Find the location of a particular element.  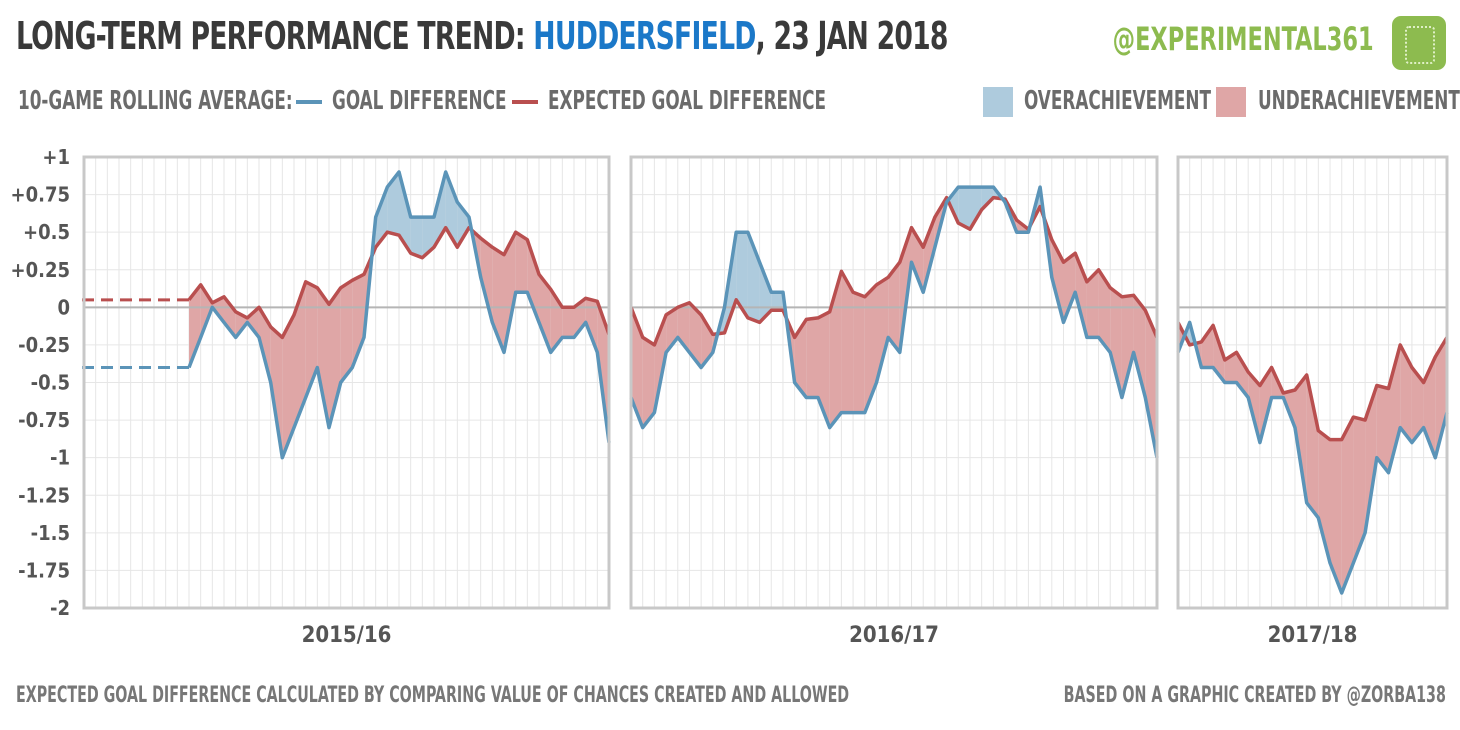

legend-under-swatch is located at coordinates (1231, 102).